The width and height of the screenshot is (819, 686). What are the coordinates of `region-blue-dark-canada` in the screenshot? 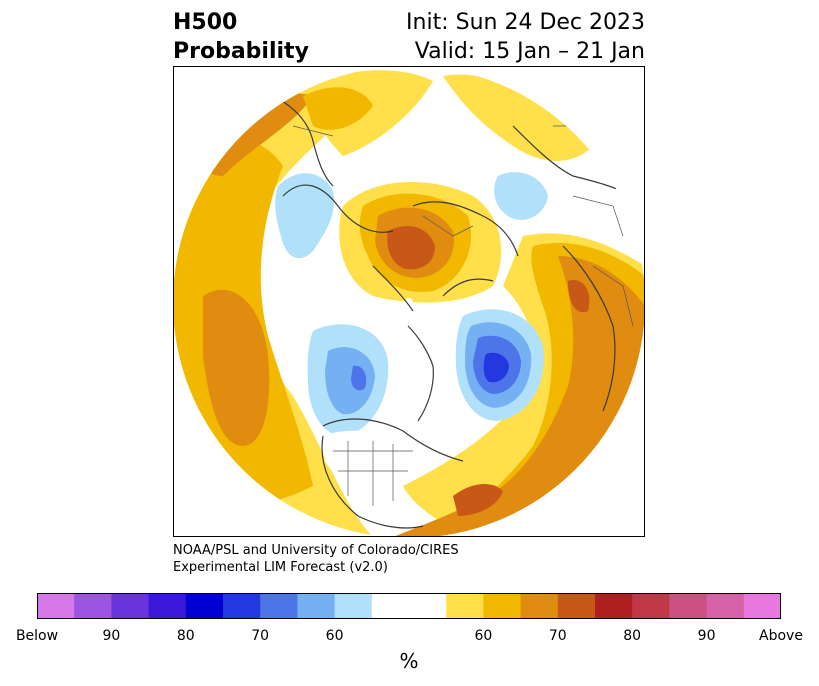 It's located at (359, 378).